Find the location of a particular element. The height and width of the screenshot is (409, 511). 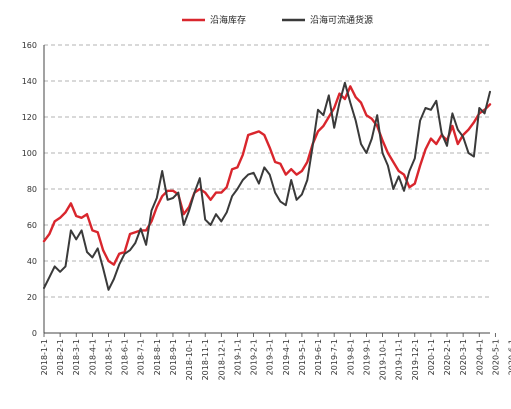

x-tick-label: 2020-1-1 is located at coordinates (431, 357).